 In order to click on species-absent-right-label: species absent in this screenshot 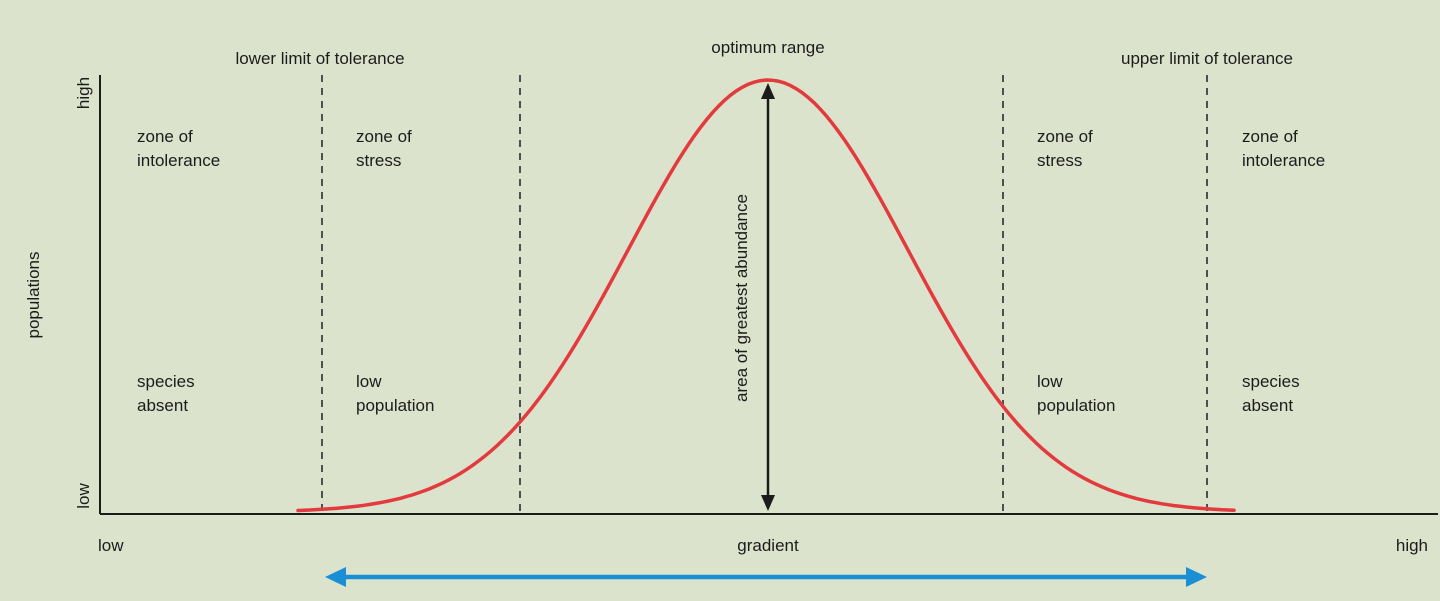, I will do `click(1271, 393)`.